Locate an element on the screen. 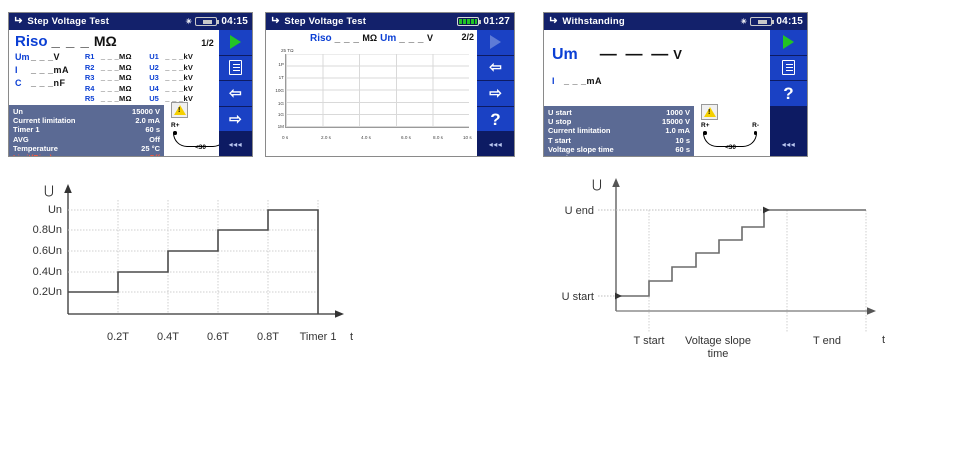  readout-c: C _ _ _ nF is located at coordinates (50, 83).